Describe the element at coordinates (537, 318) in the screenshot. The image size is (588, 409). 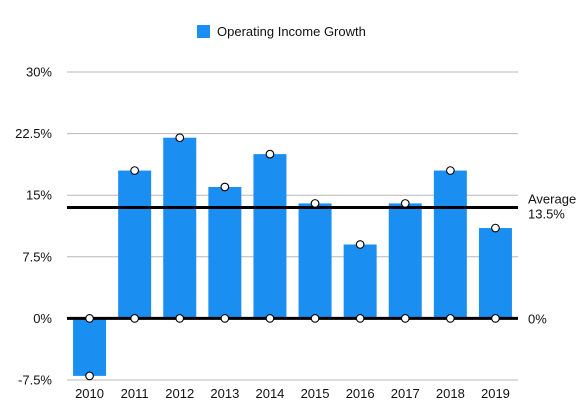
I see `reference-label: 0%` at that location.